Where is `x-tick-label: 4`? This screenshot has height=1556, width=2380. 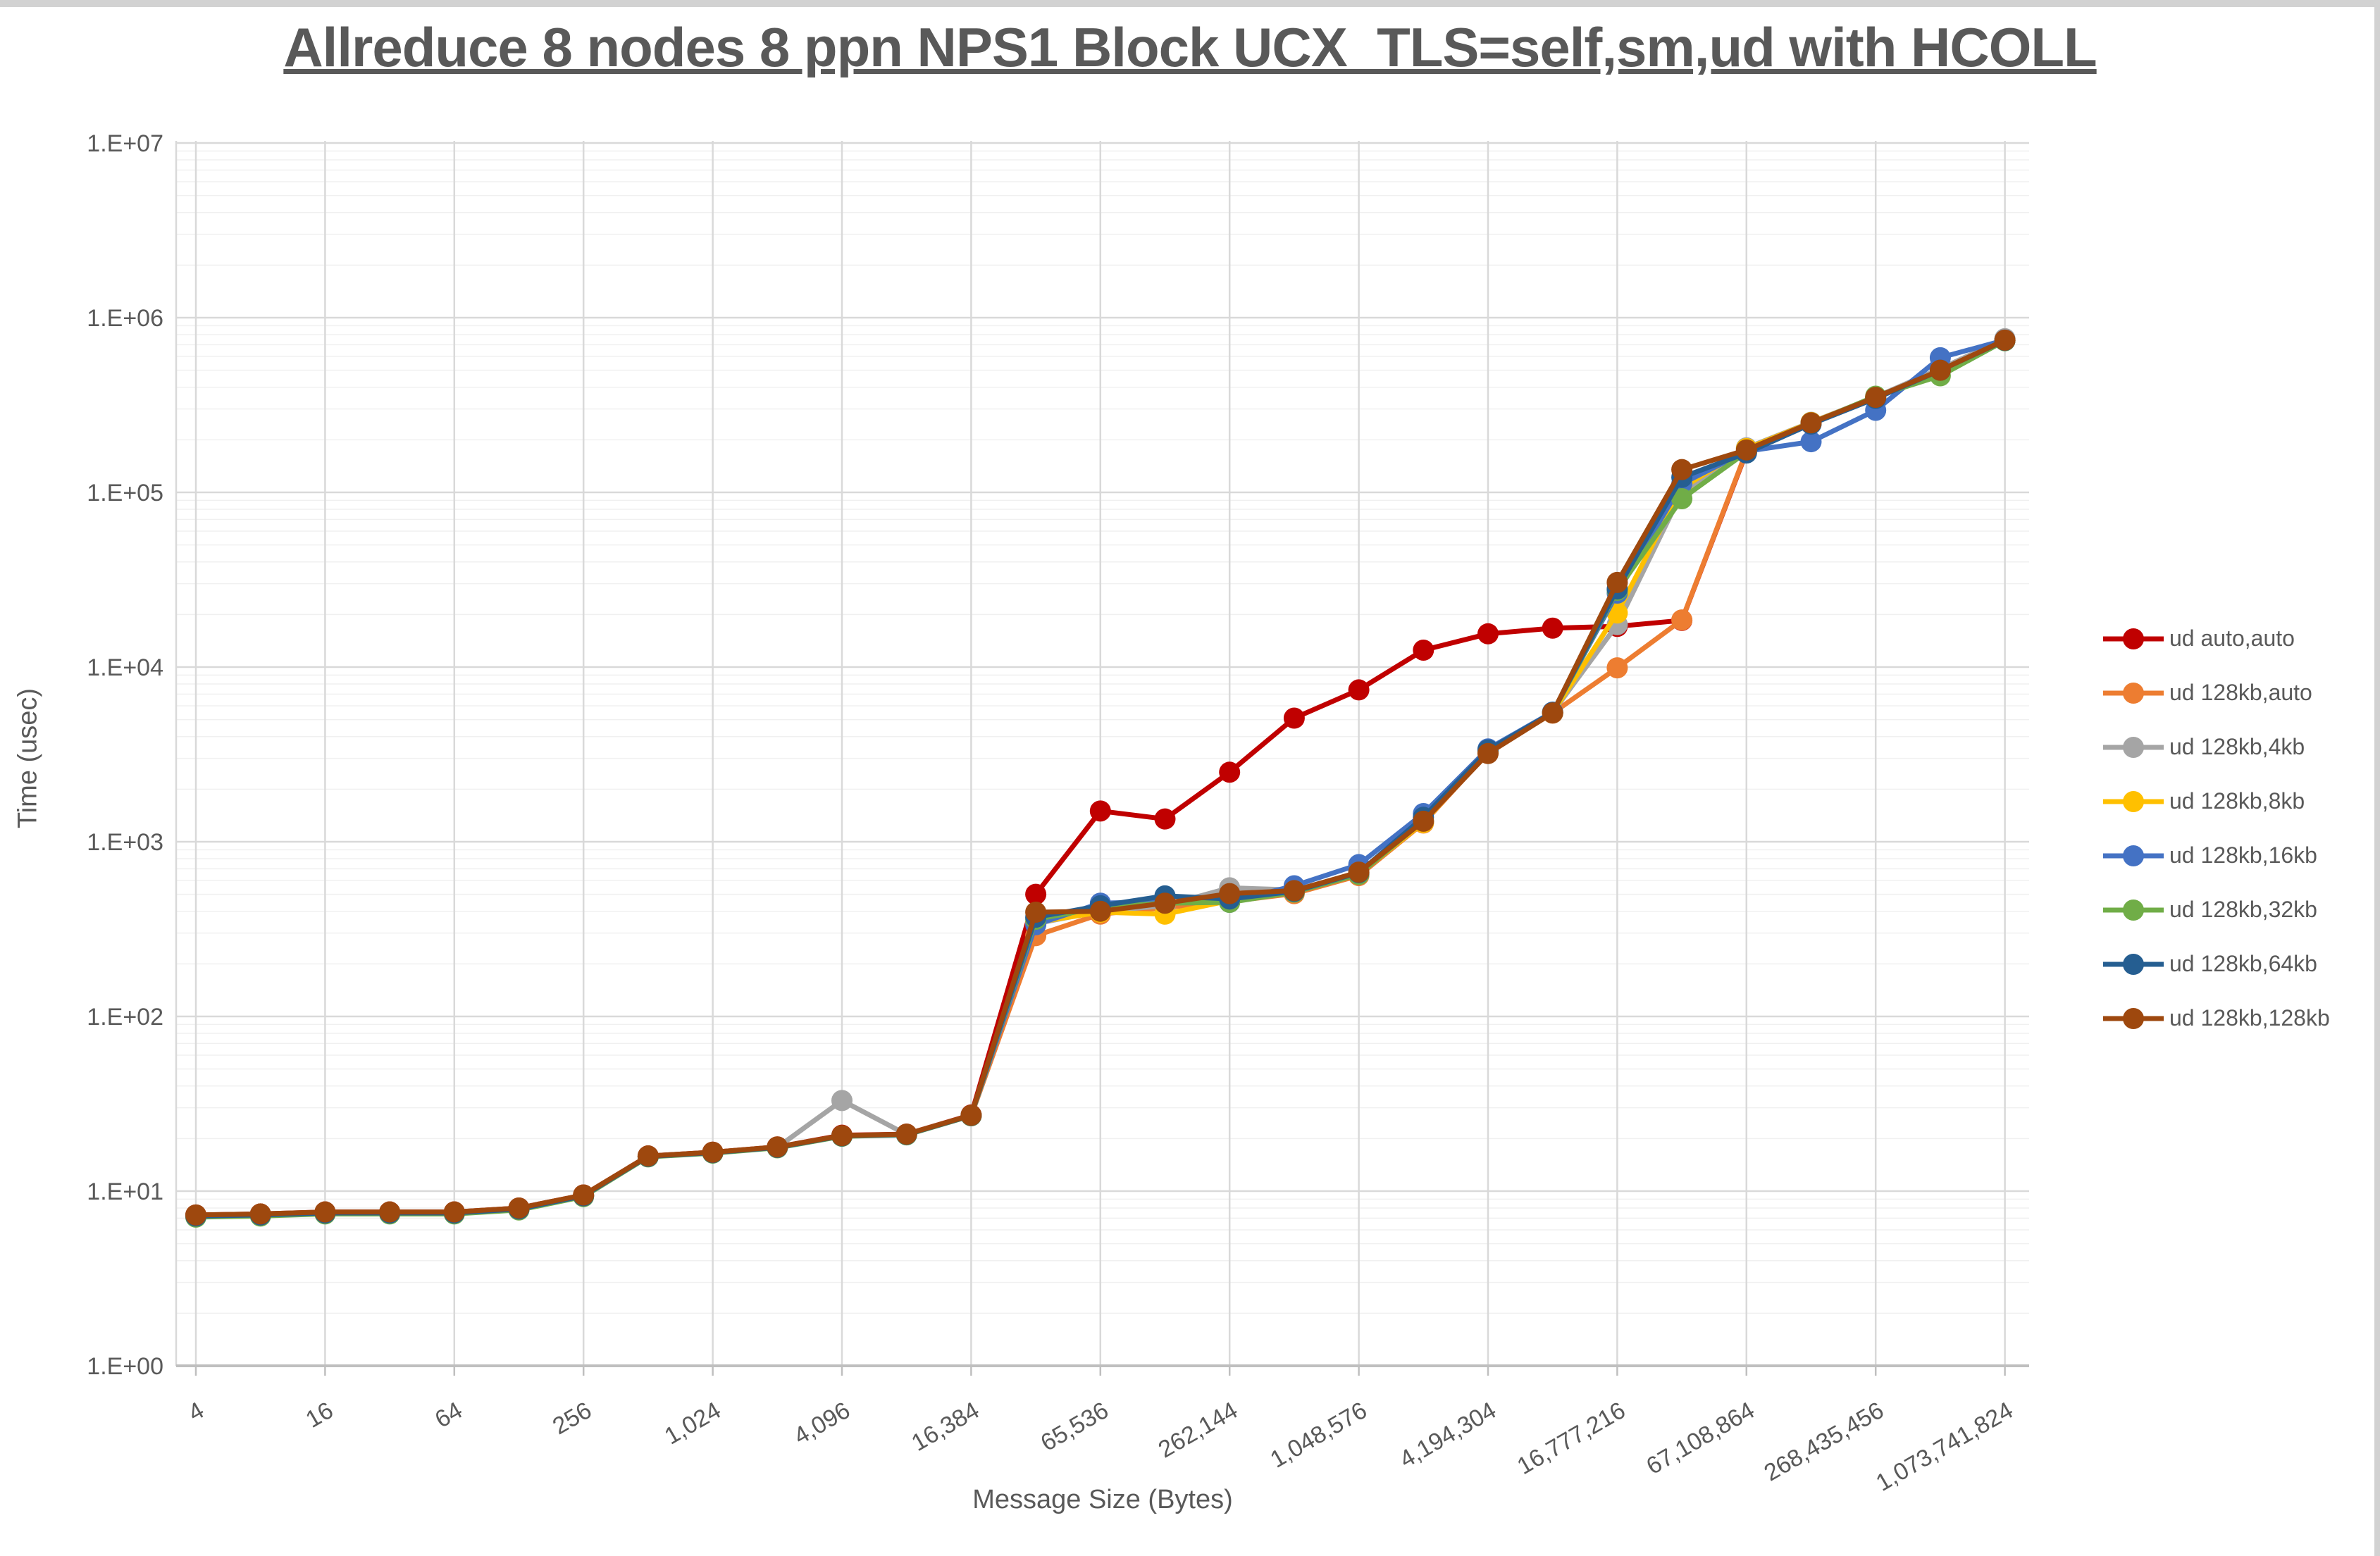
x-tick-label: 4 is located at coordinates (196, 1411).